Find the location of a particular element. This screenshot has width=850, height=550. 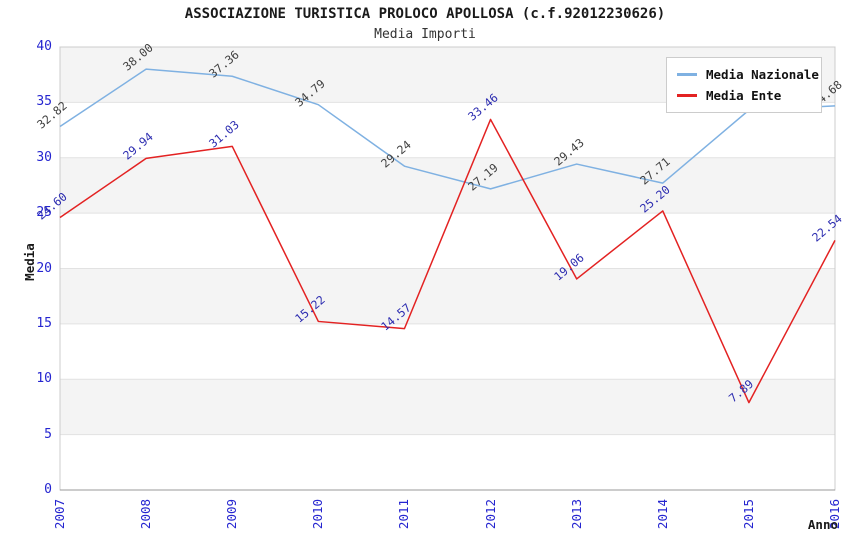

legend-item-nazionale: Media Nazionale is located at coordinates (749, 74).